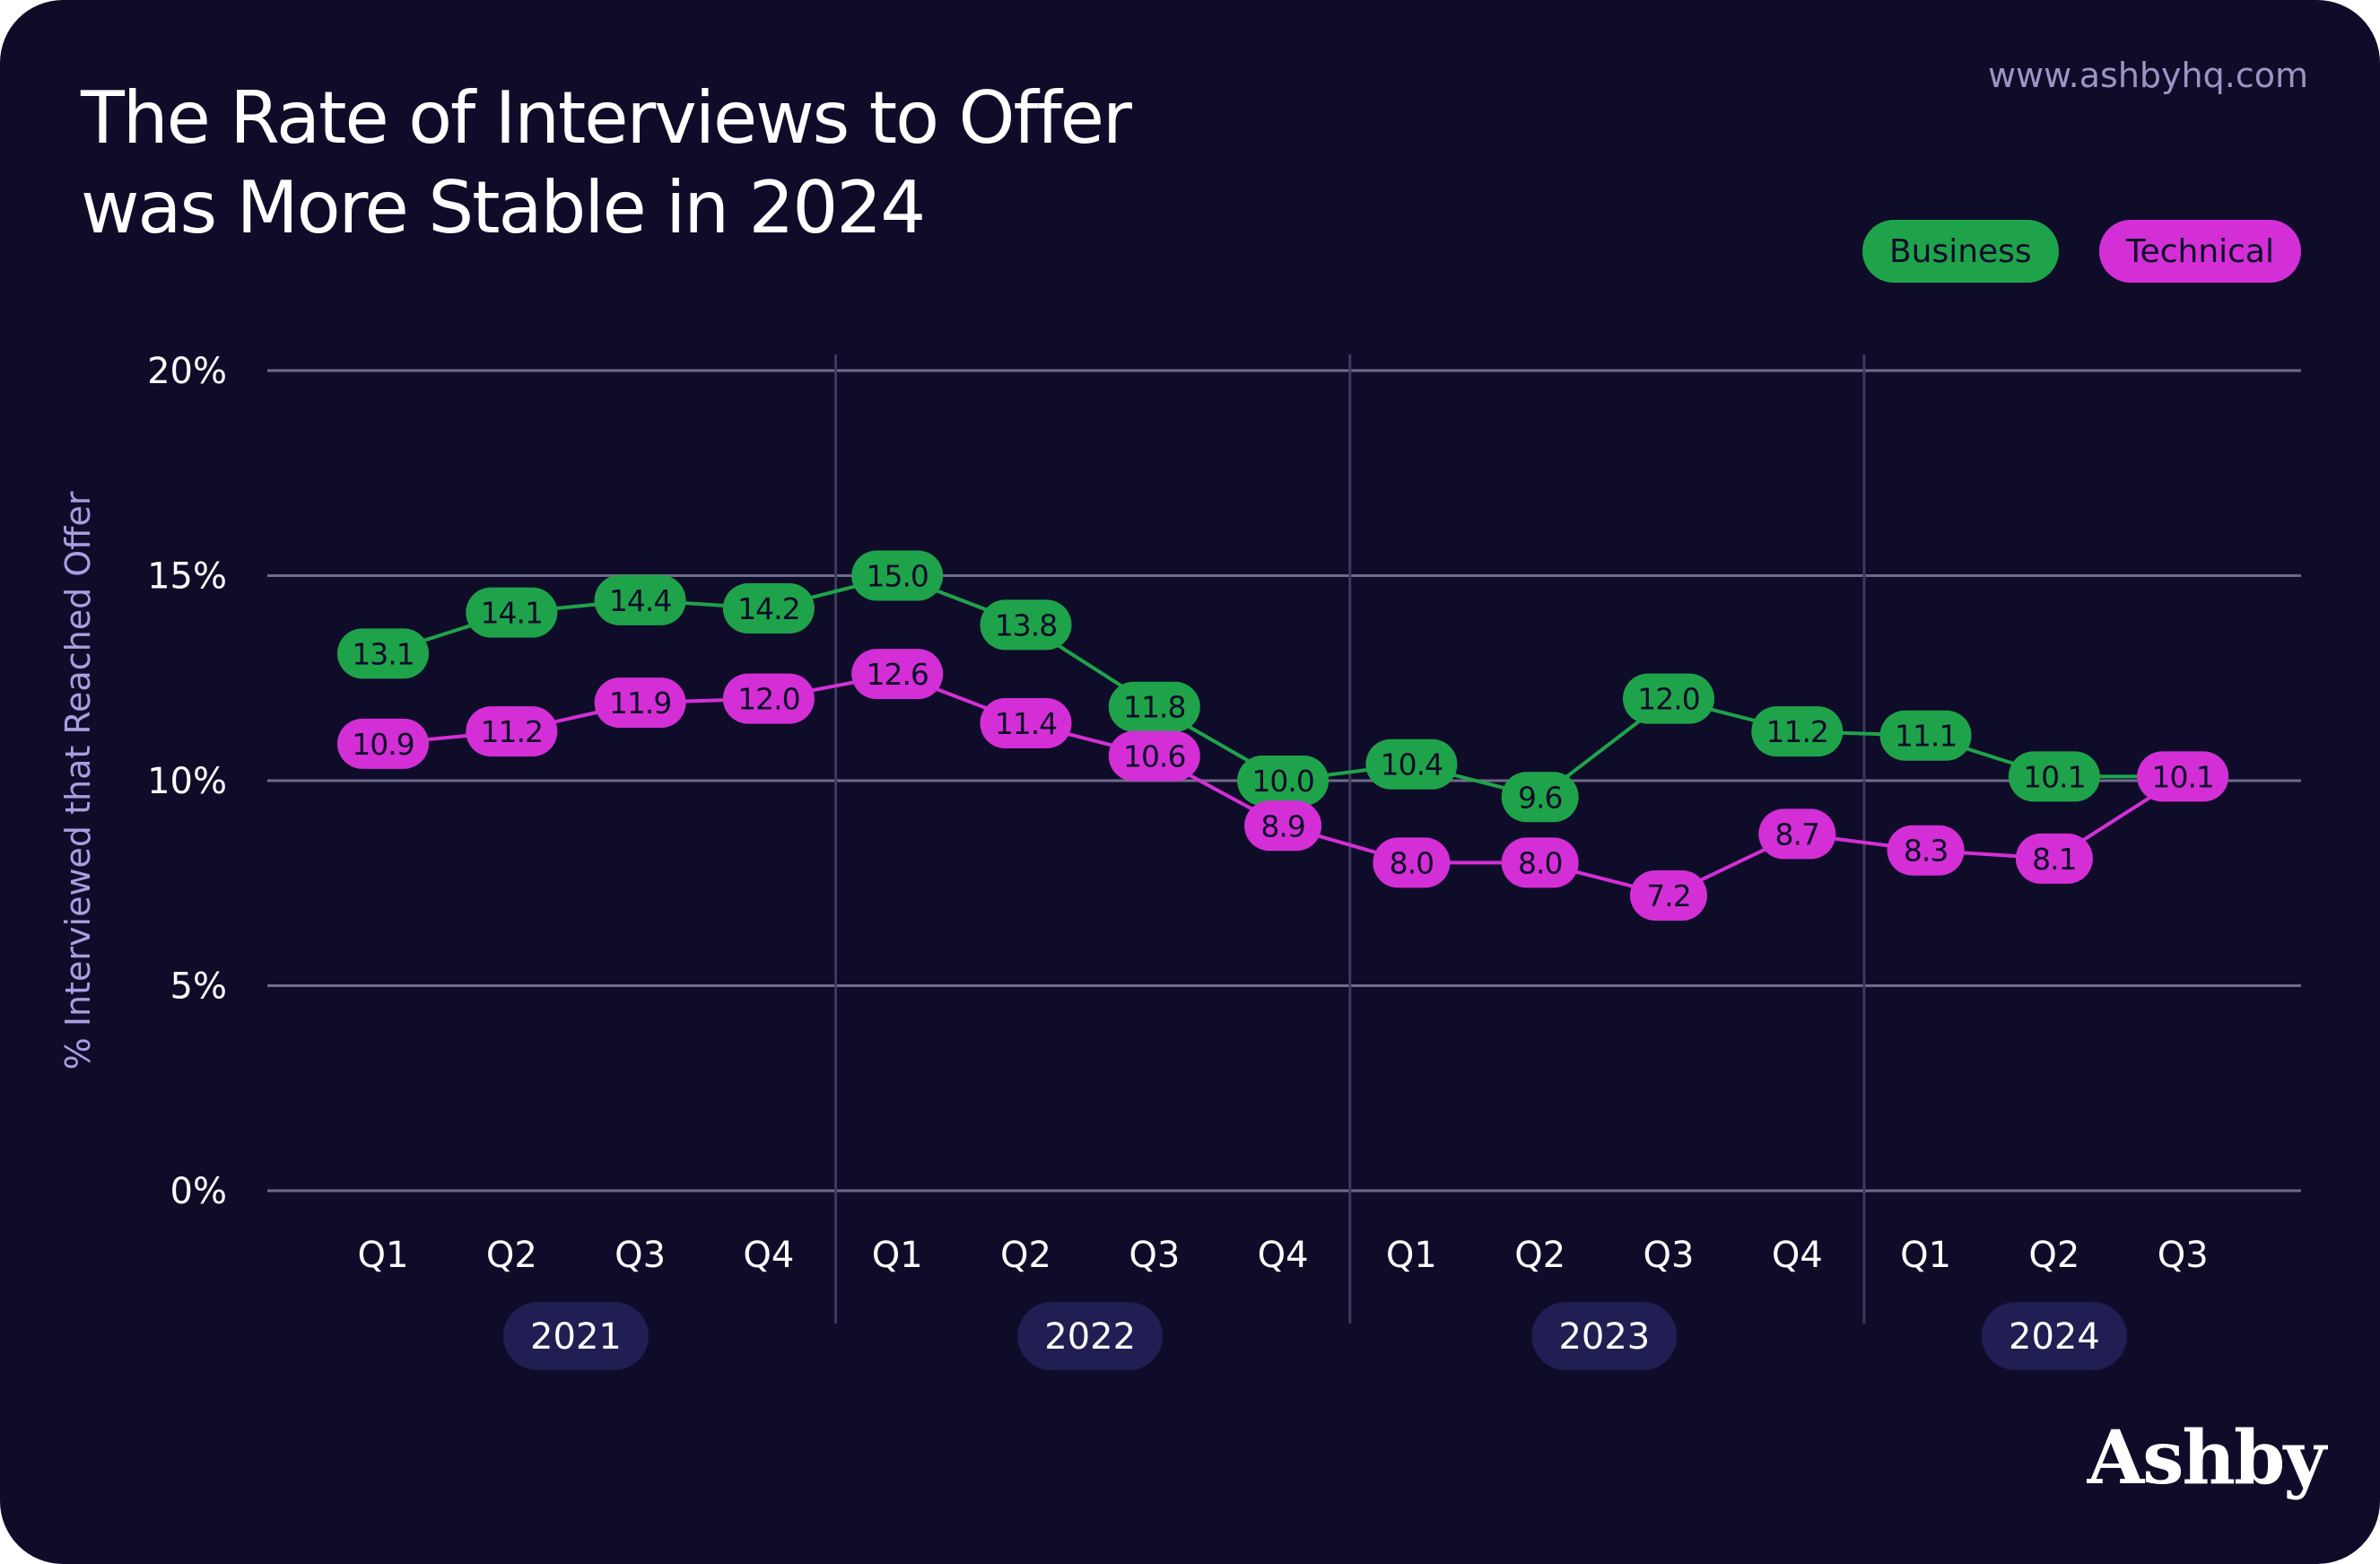 The height and width of the screenshot is (1564, 2380). Describe the element at coordinates (2081, 251) in the screenshot. I see `legend: Business Technical` at that location.